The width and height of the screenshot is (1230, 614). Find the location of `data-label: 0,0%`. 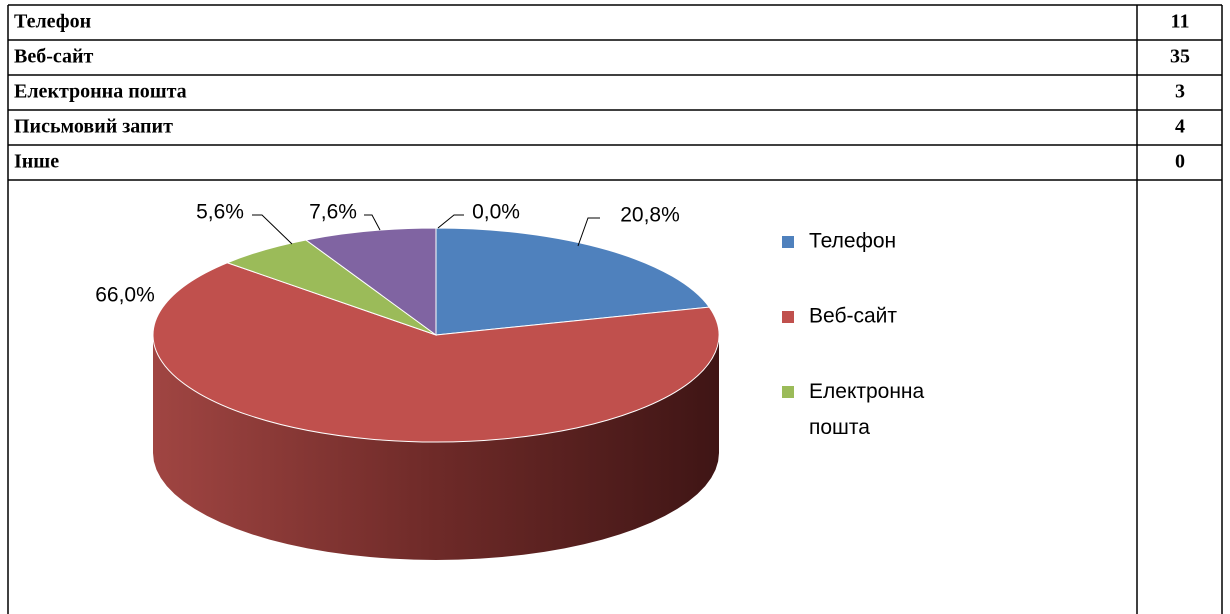

data-label: 0,0% is located at coordinates (496, 212).